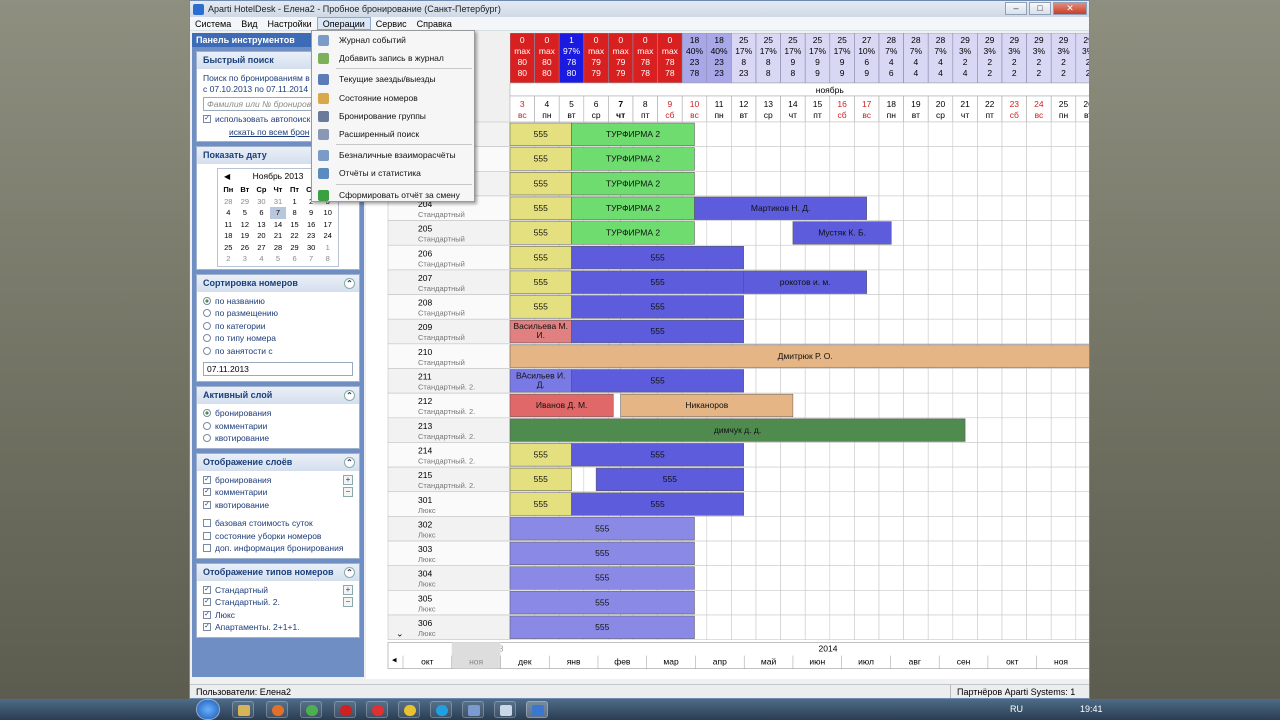 This screenshot has width=1280, height=720. I want to click on layer-option: комментарии, so click(278, 426).